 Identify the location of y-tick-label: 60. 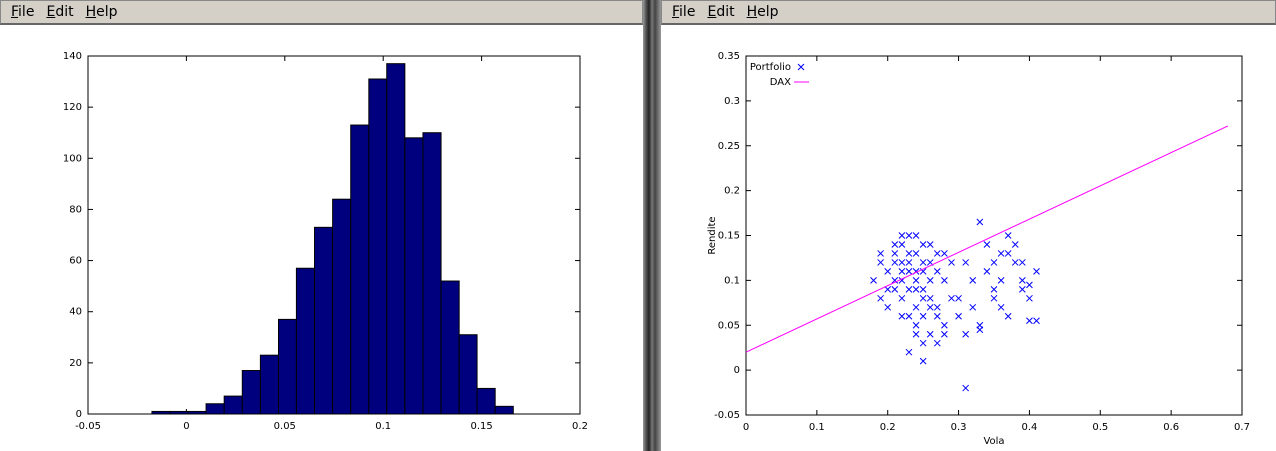
(75, 261).